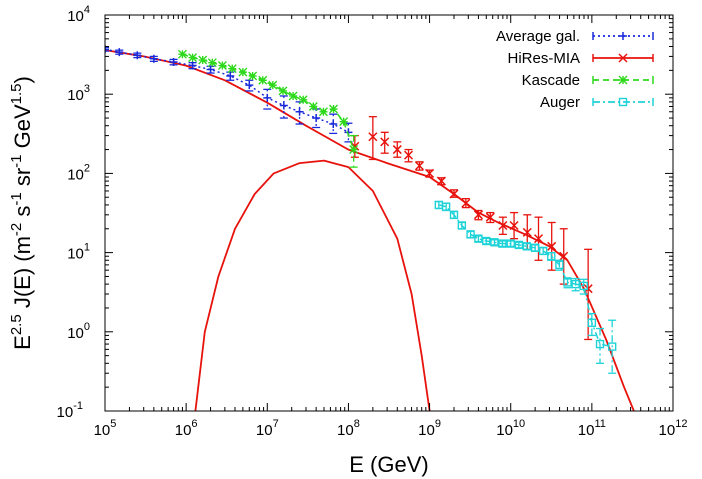  I want to click on legend-label: Average gal., so click(538, 36).